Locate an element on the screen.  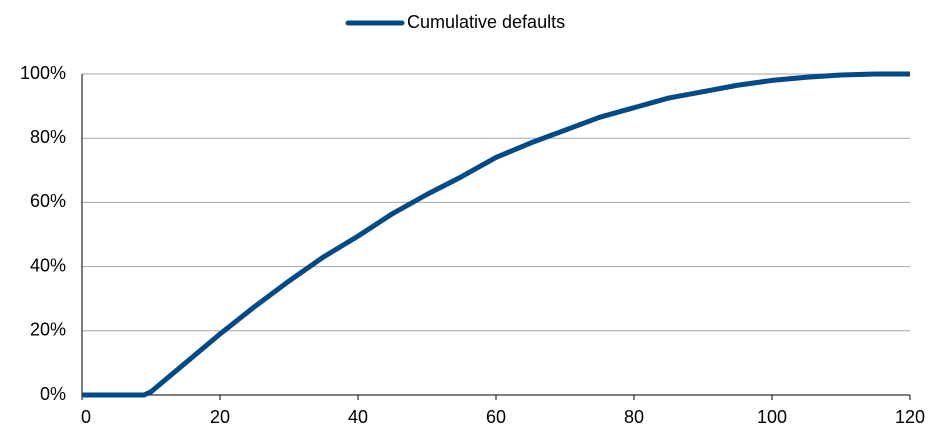
x-tick-label: 40 is located at coordinates (358, 417).